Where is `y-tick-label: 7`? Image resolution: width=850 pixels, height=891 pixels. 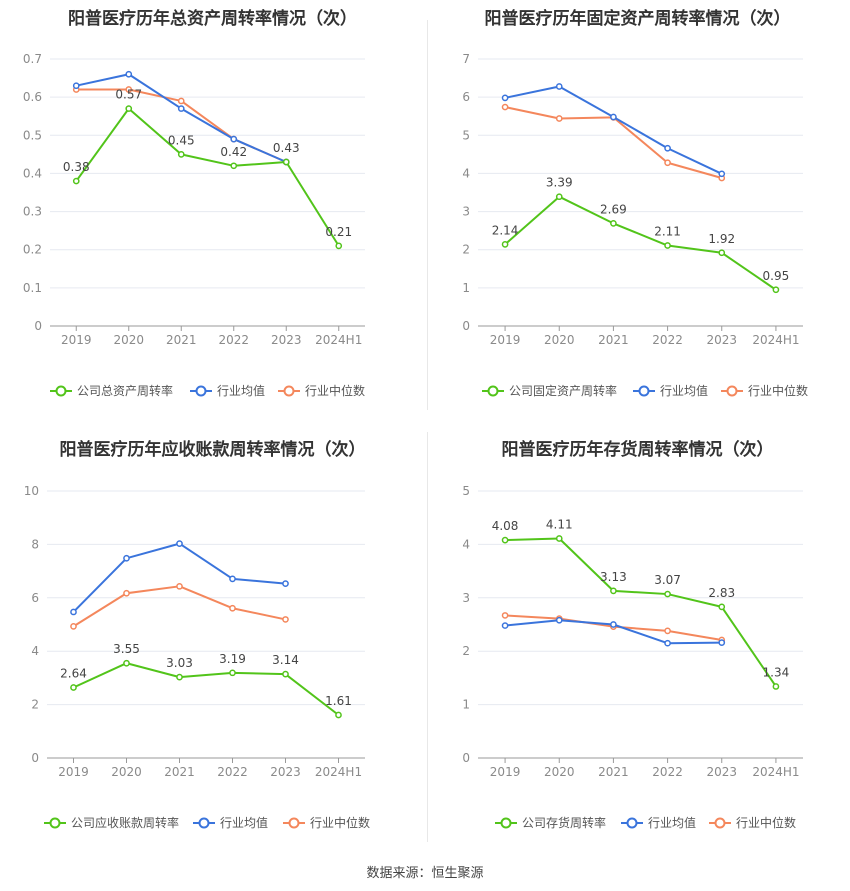
y-tick-label: 7 is located at coordinates (466, 59).